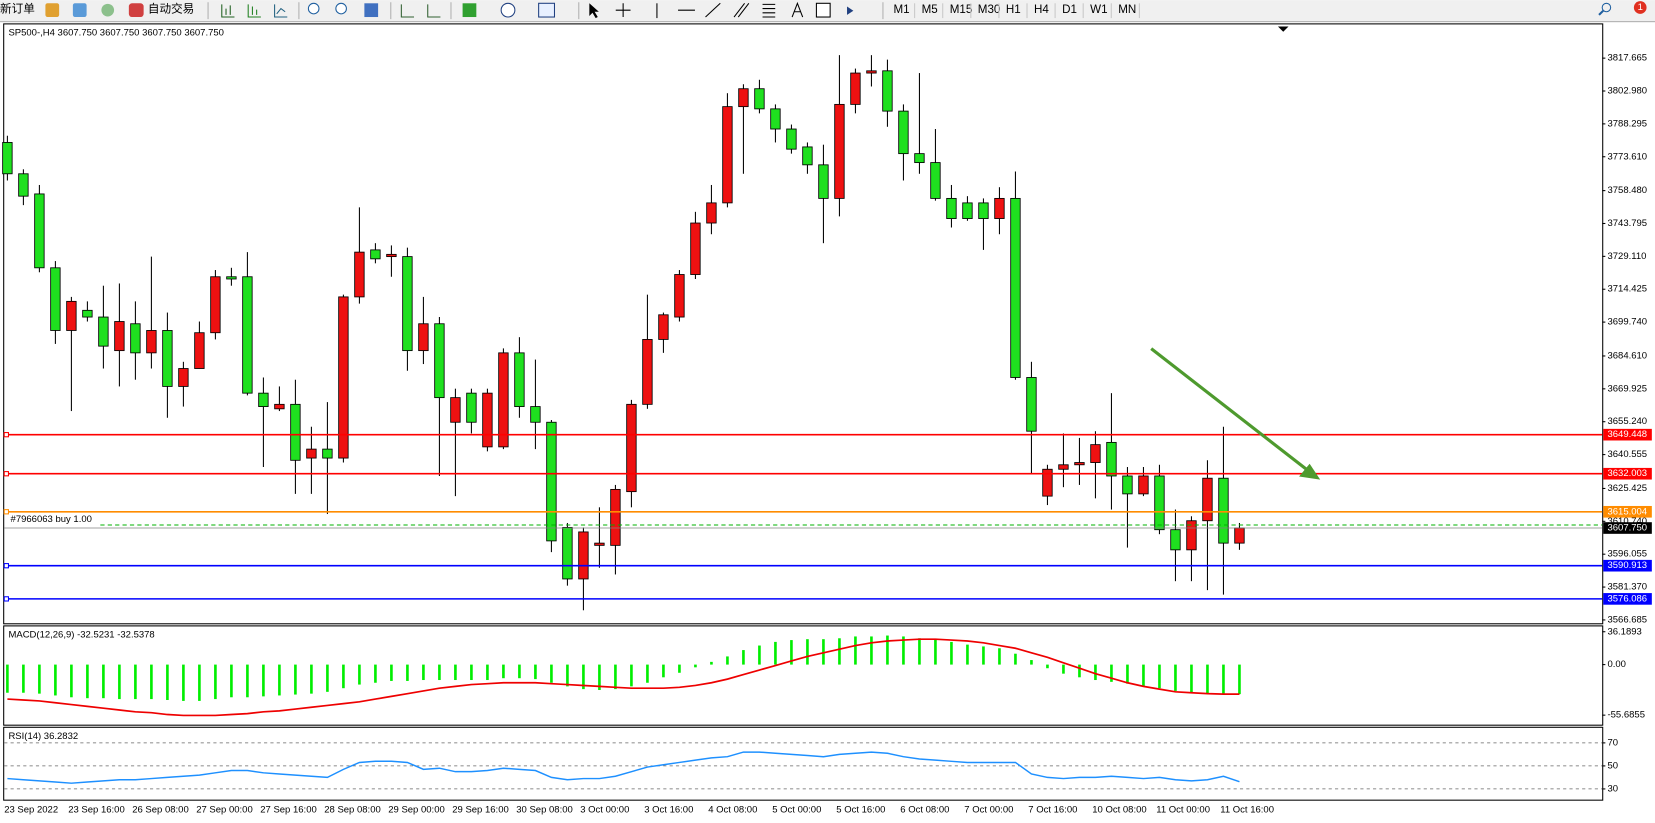 The image size is (1655, 823). I want to click on timeframe-bar: M1 M5 M15 M30 H1 H4 D1 W1 MN, so click(1017, 11).